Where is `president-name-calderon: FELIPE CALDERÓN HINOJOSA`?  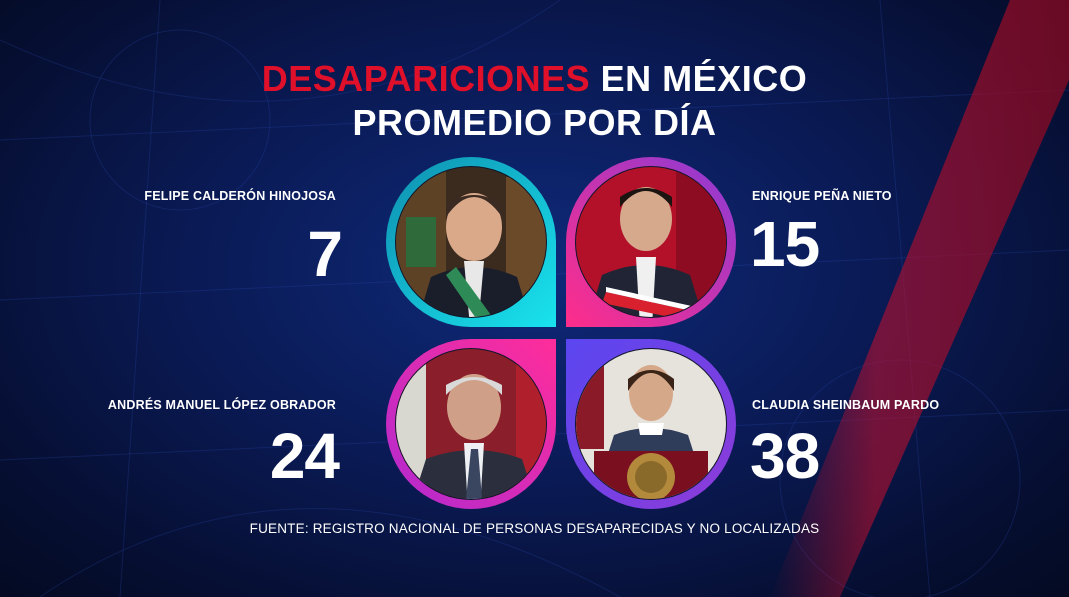
president-name-calderon: FELIPE CALDERÓN HINOJOSA is located at coordinates (240, 196).